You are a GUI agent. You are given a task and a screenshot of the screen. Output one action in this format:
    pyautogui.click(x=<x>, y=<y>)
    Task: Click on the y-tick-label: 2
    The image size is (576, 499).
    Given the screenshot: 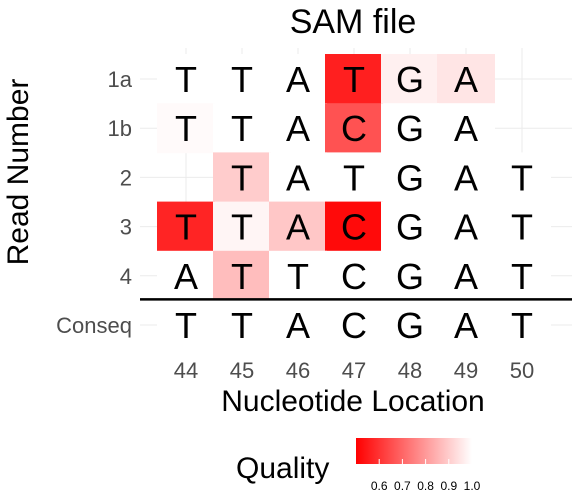 What is the action you would take?
    pyautogui.click(x=126, y=177)
    